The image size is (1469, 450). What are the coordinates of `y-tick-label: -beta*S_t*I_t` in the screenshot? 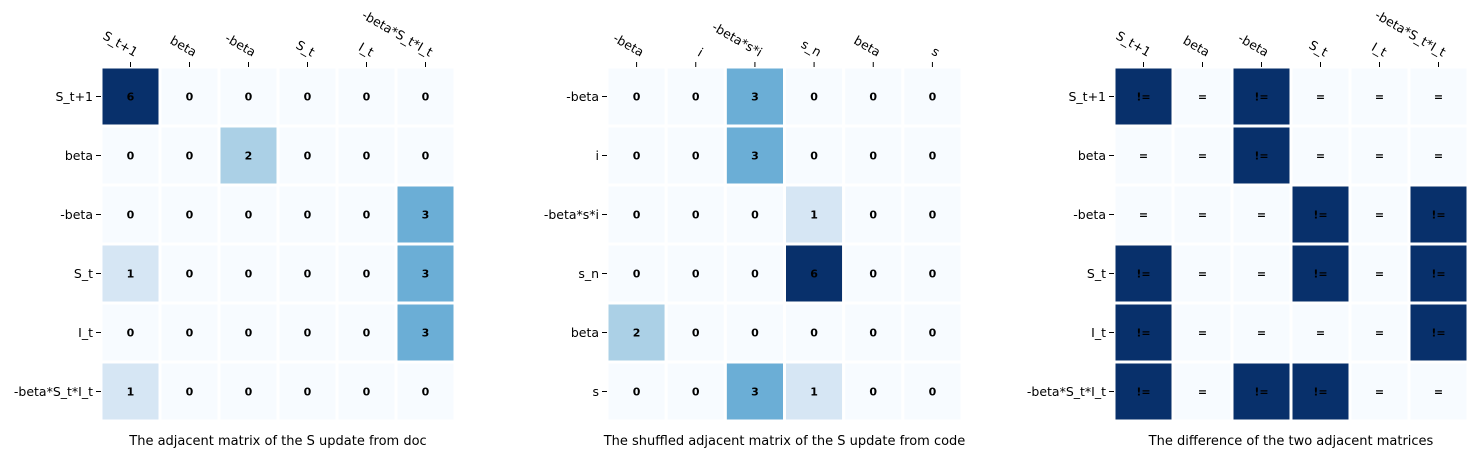 It's located at (53, 391).